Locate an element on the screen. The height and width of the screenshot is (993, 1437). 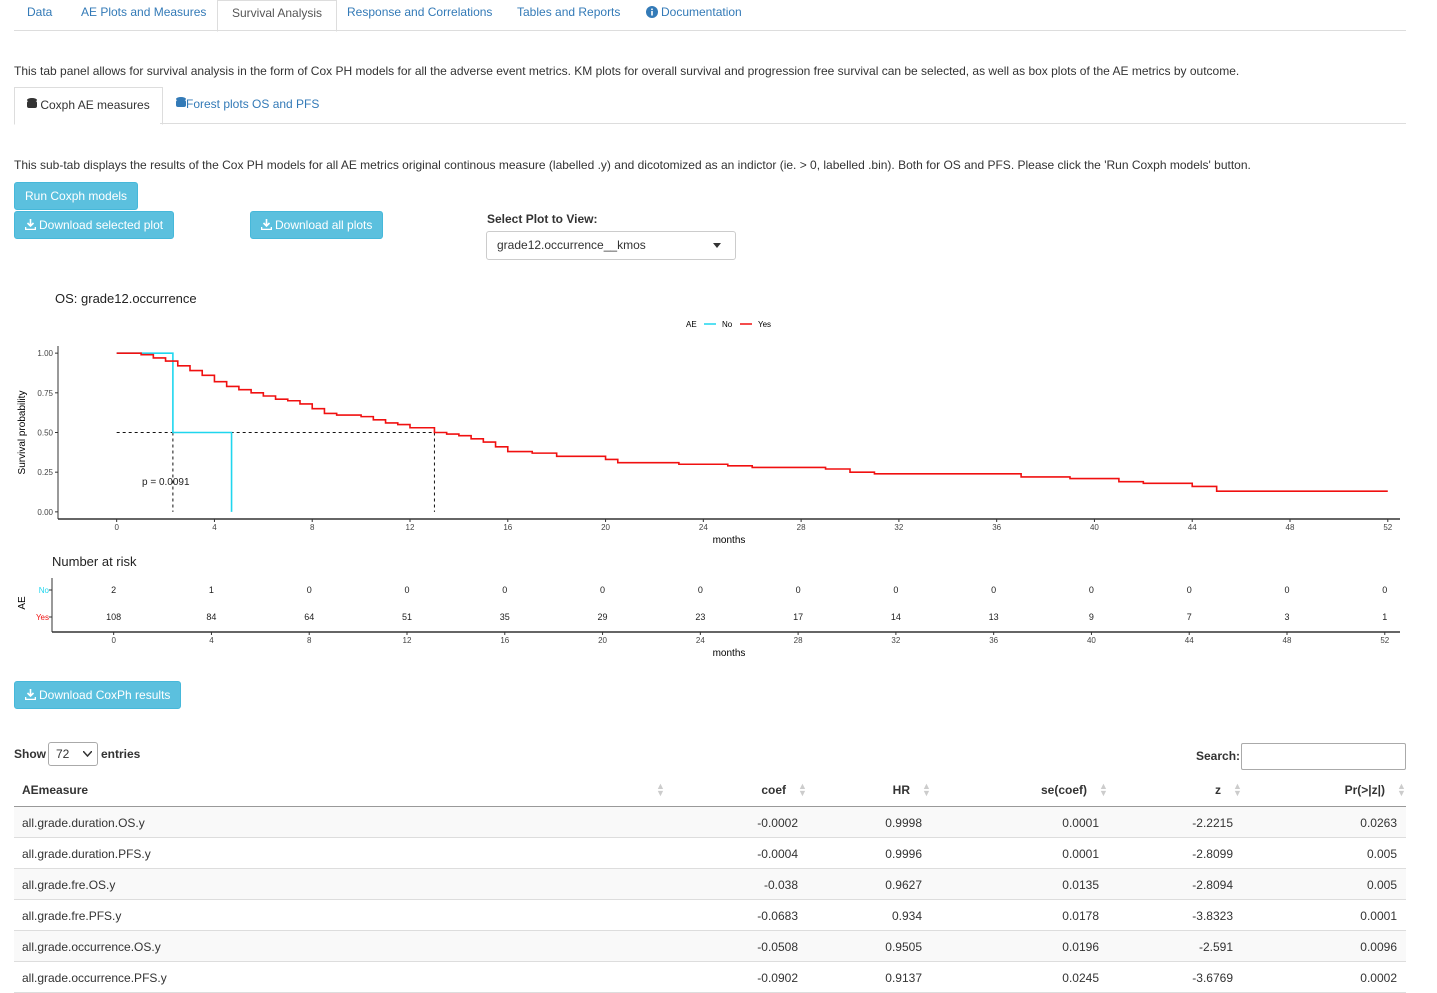
entries-select: 72 is located at coordinates (73, 754).